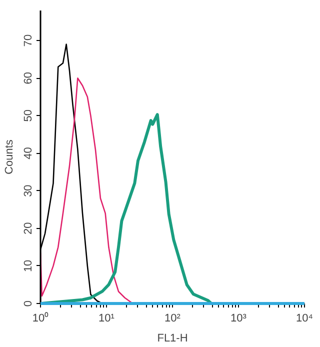 The width and height of the screenshot is (320, 347). Describe the element at coordinates (28, 153) in the screenshot. I see `y-tick-label: 40` at that location.